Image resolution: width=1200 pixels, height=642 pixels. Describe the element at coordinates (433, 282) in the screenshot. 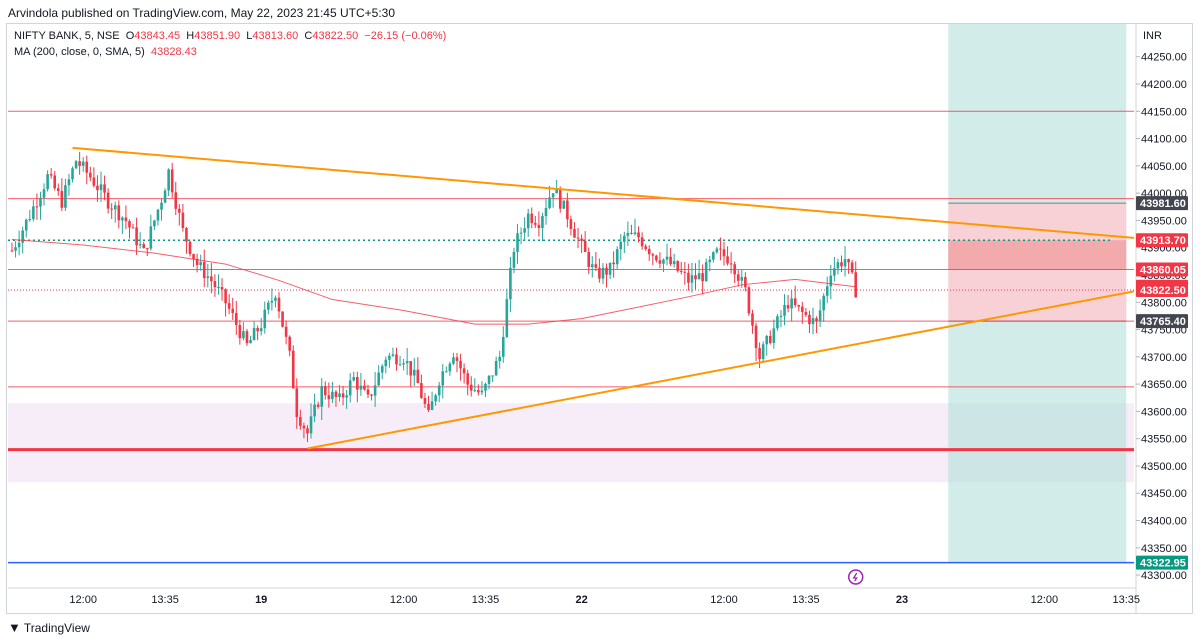

I see `ma-line` at that location.